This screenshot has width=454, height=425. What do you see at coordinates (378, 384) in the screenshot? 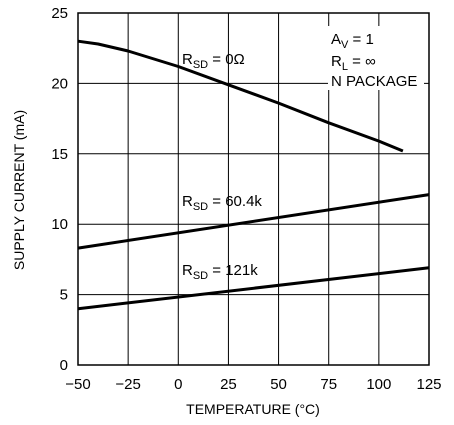
I see `x-tick-label: 100` at bounding box center [378, 384].